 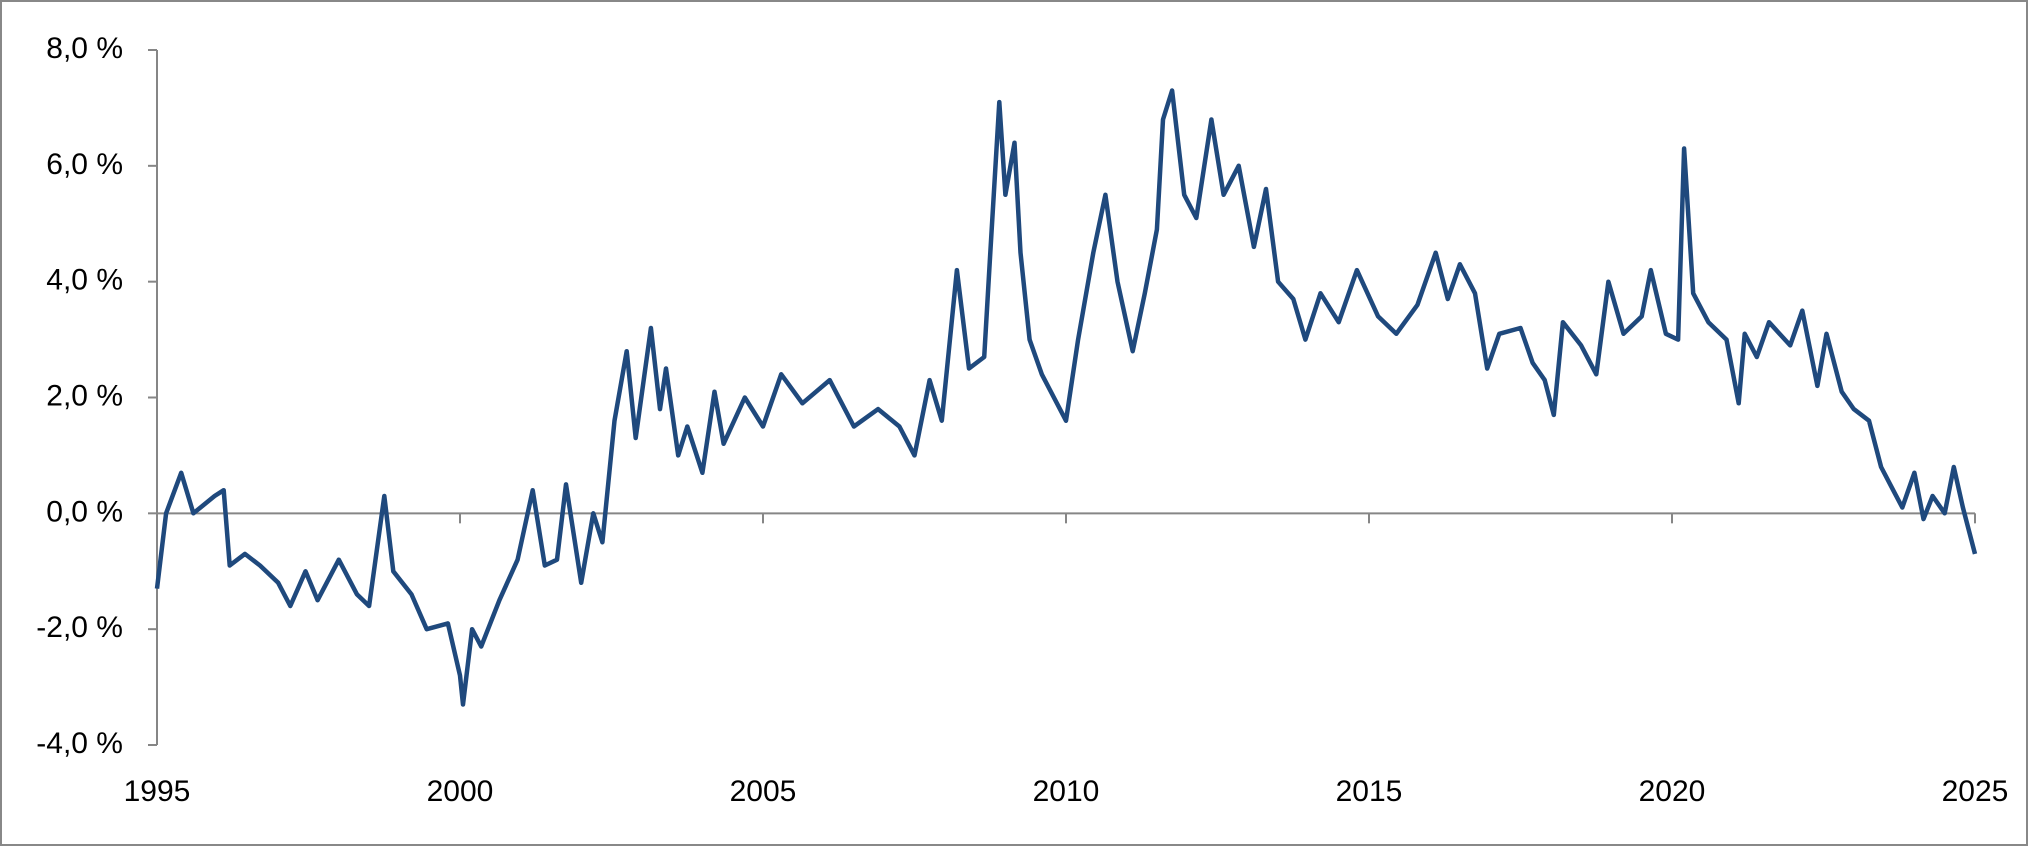 I want to click on x-tick-label: 2000, so click(x=460, y=791).